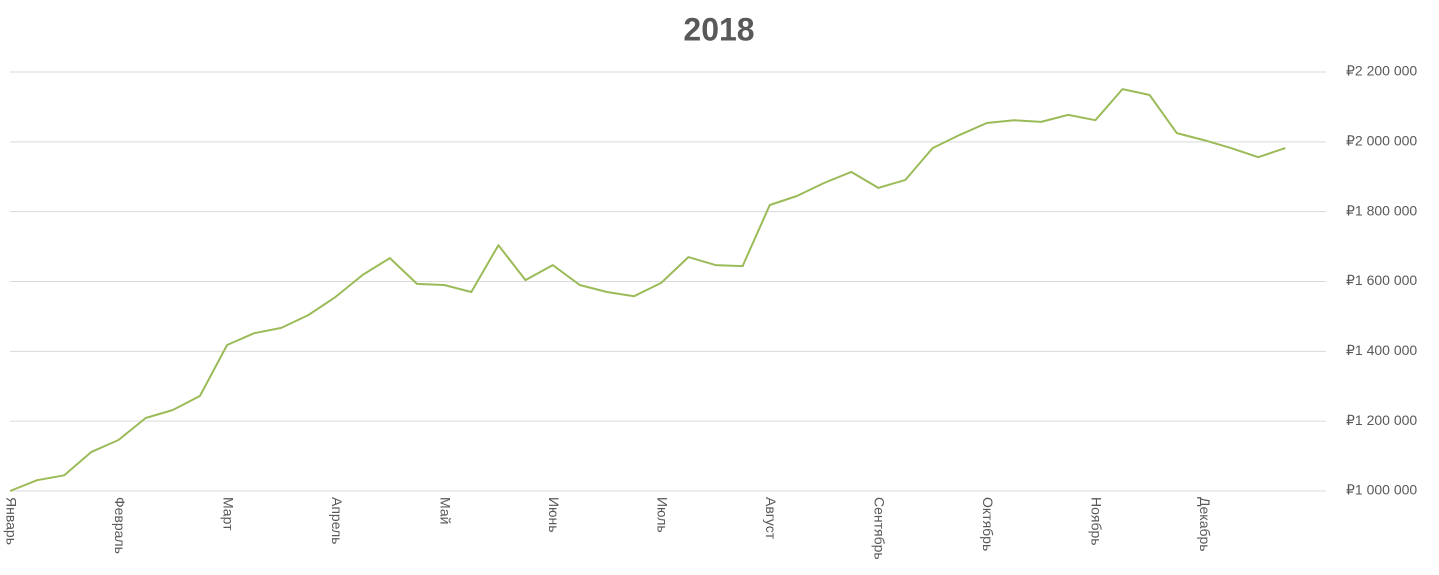  I want to click on x-tick-label: Март, so click(228, 514).